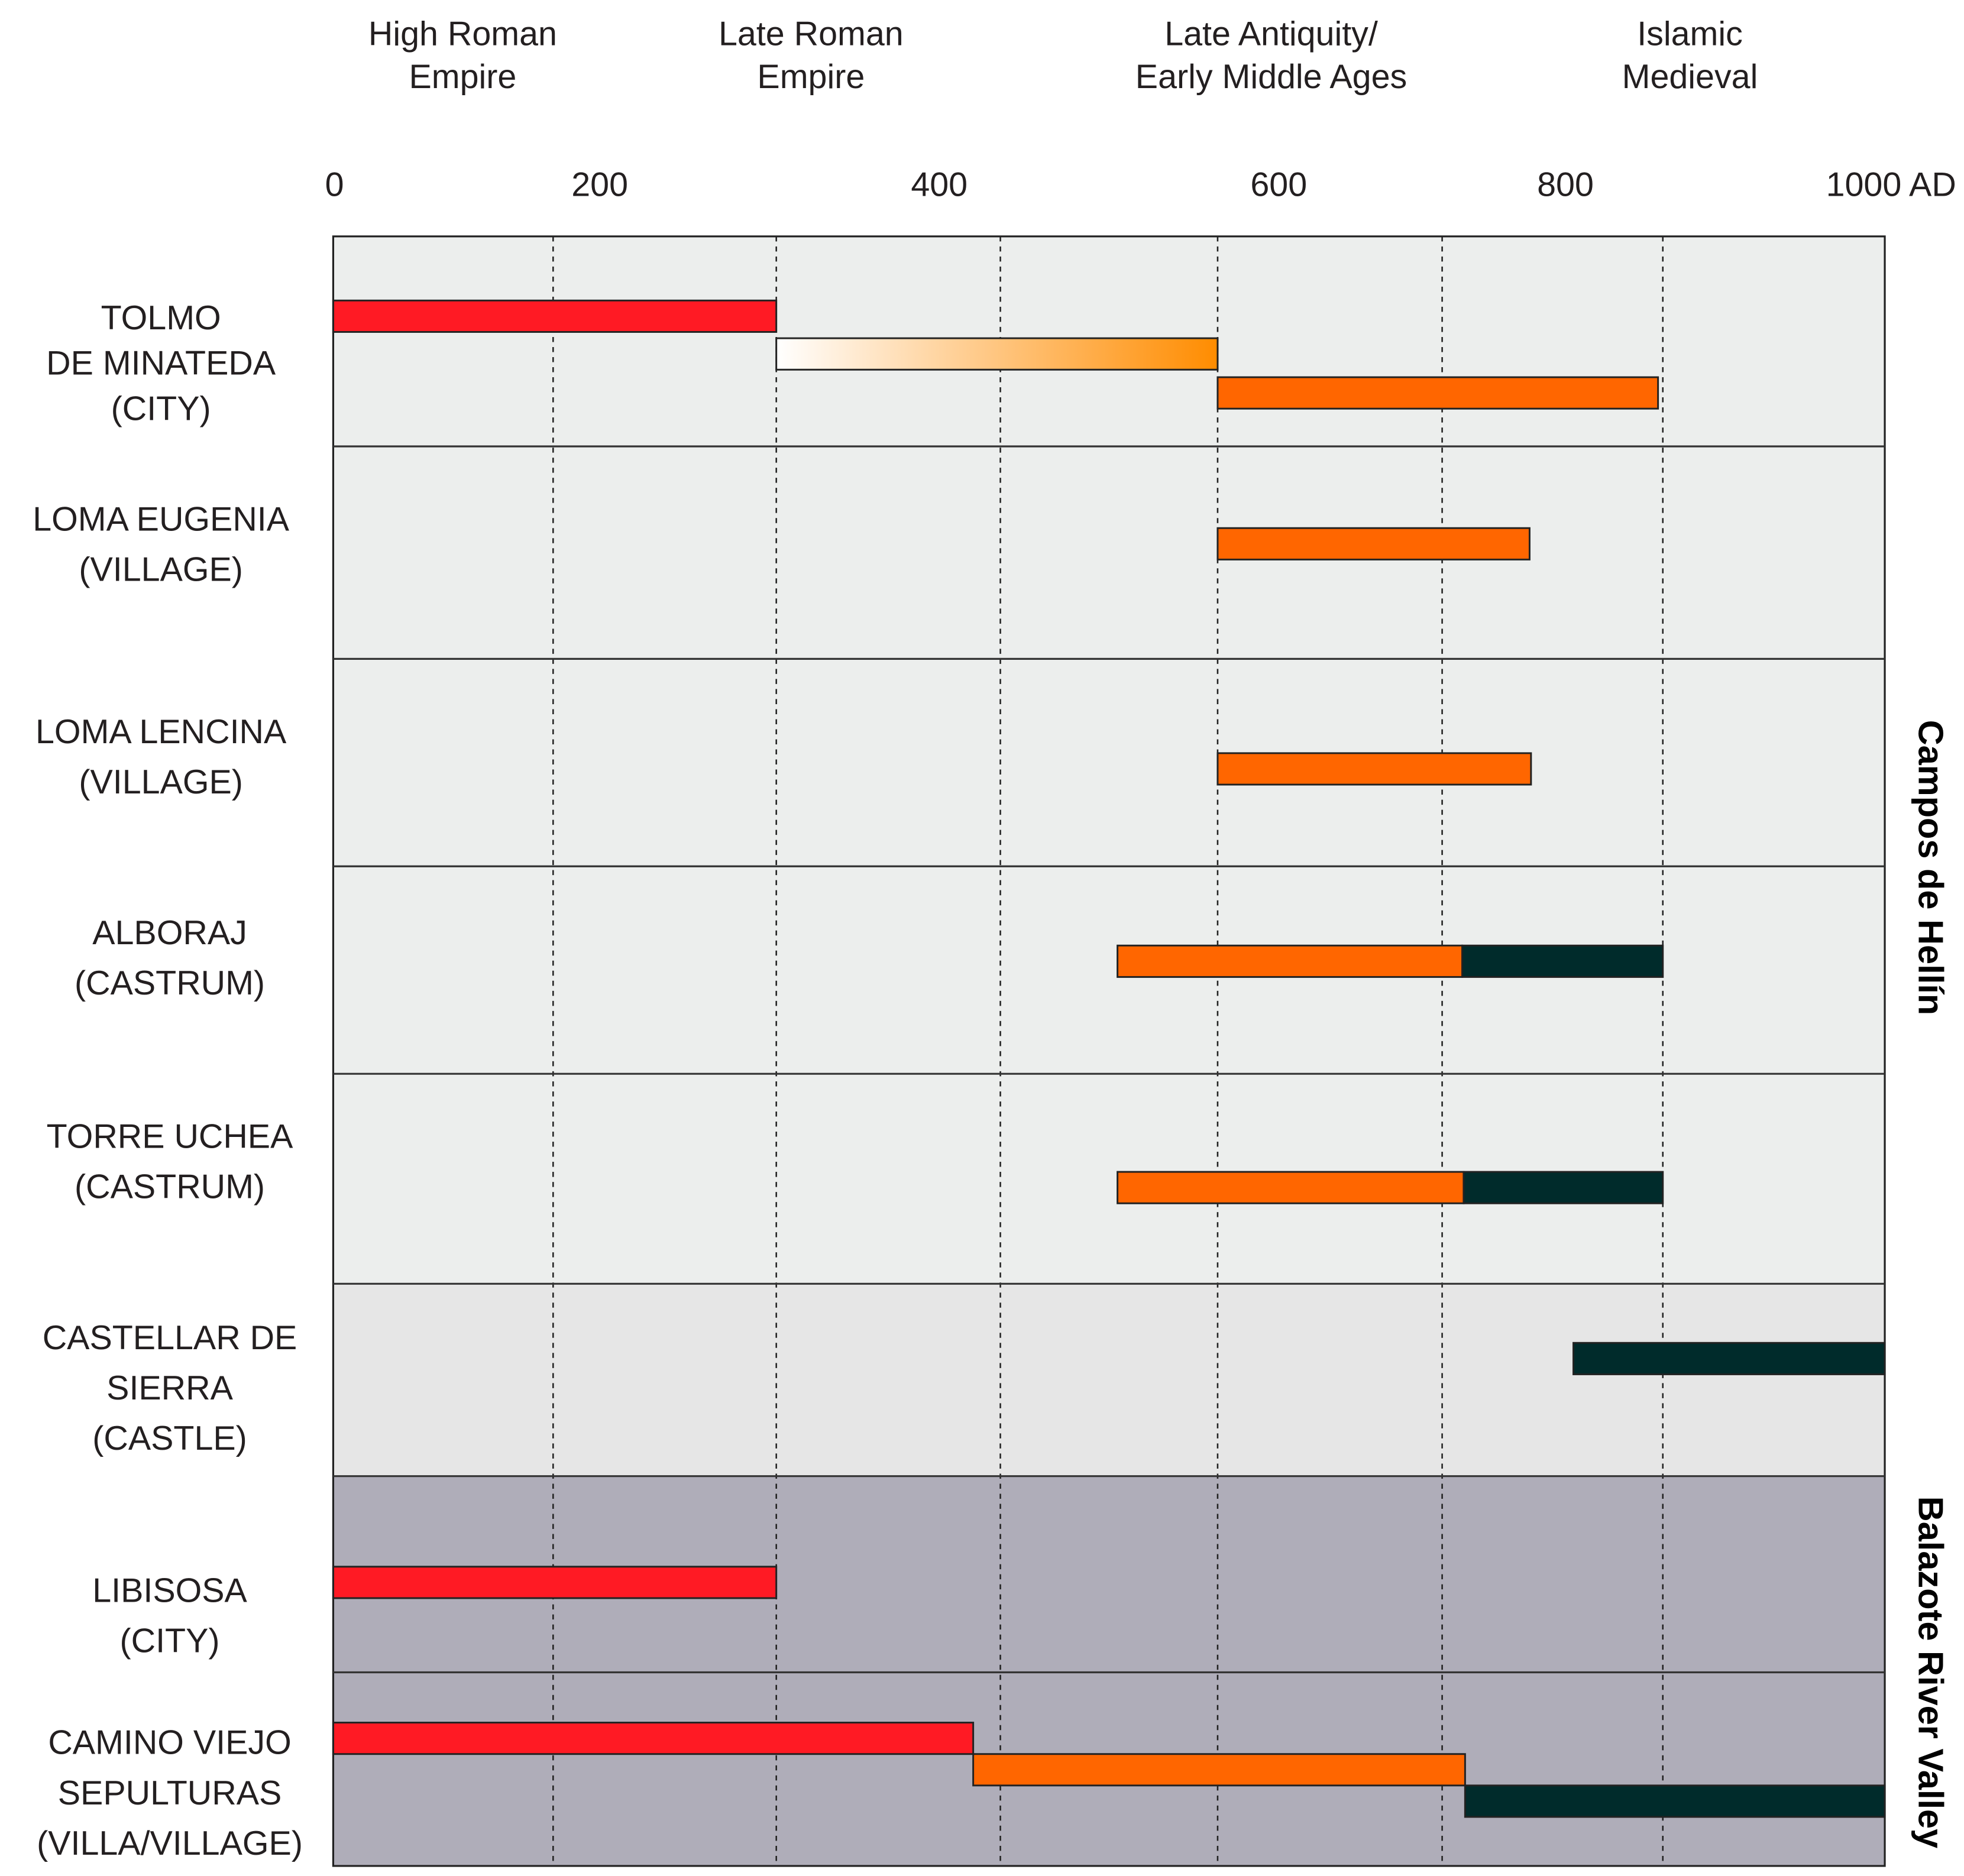 The image size is (1964, 1876). I want to click on period-label: Late Roman, so click(811, 34).